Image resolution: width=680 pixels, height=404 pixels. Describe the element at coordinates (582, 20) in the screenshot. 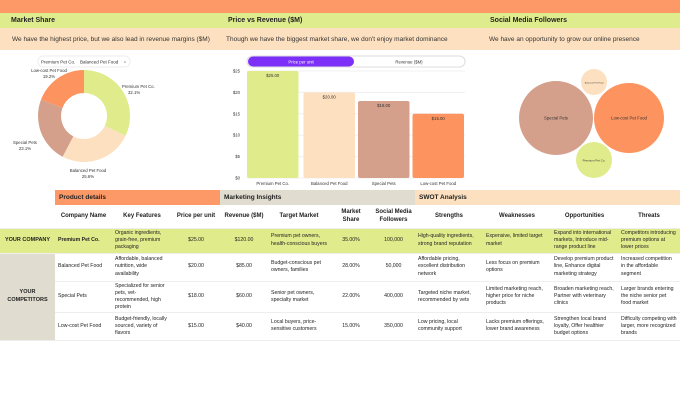

I see `section-title-social: Social Media Followers` at that location.